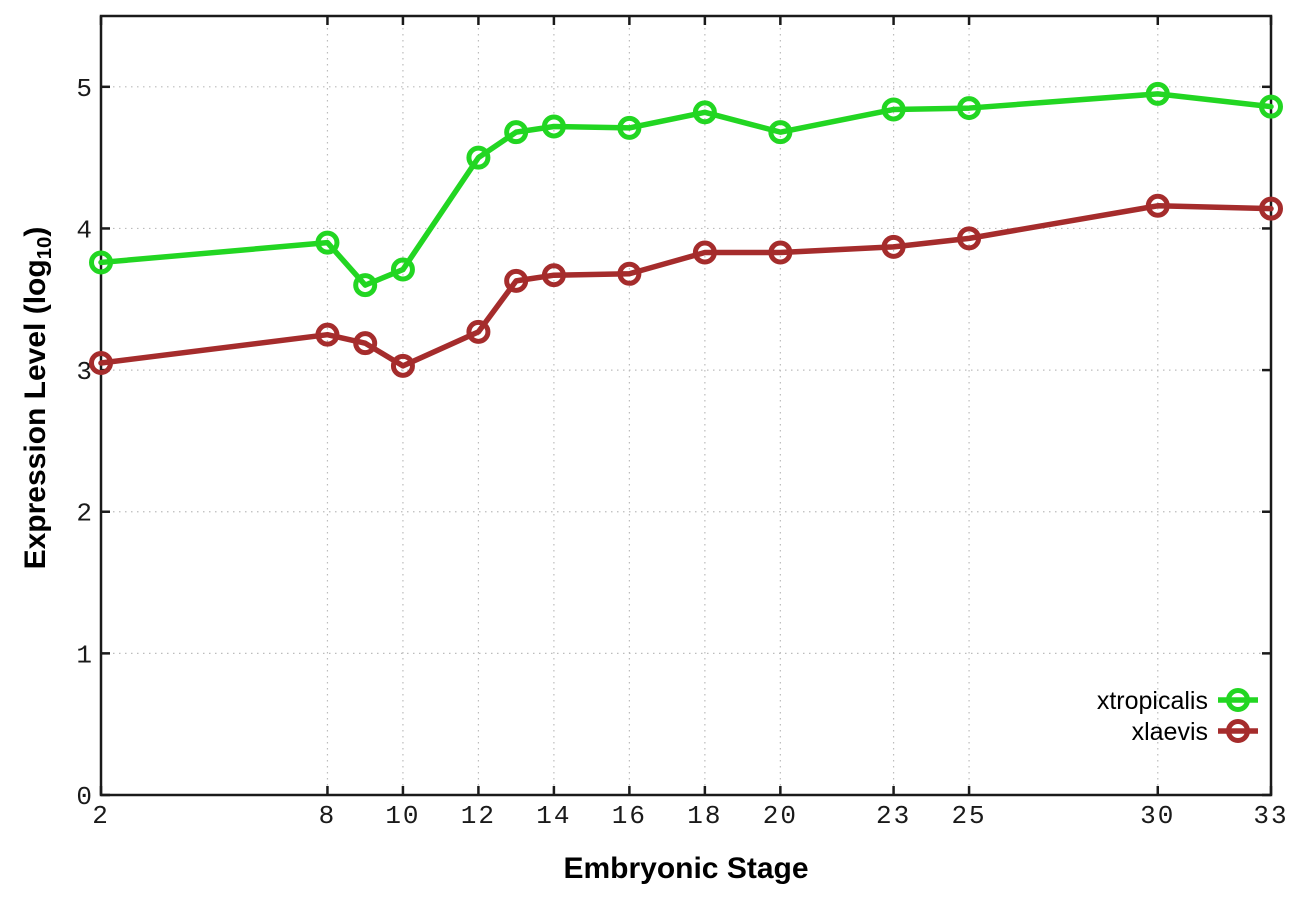 The image size is (1296, 907). Describe the element at coordinates (478, 816) in the screenshot. I see `x-tick-label: 12` at that location.